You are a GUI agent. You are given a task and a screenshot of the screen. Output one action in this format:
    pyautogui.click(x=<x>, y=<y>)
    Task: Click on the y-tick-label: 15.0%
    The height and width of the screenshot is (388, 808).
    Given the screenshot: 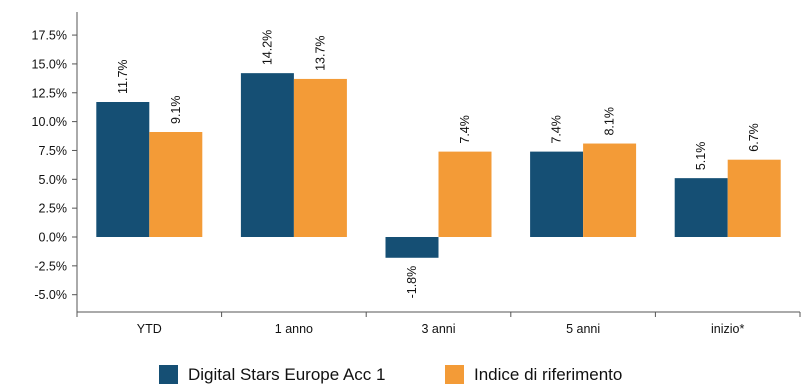 What is the action you would take?
    pyautogui.click(x=49, y=64)
    